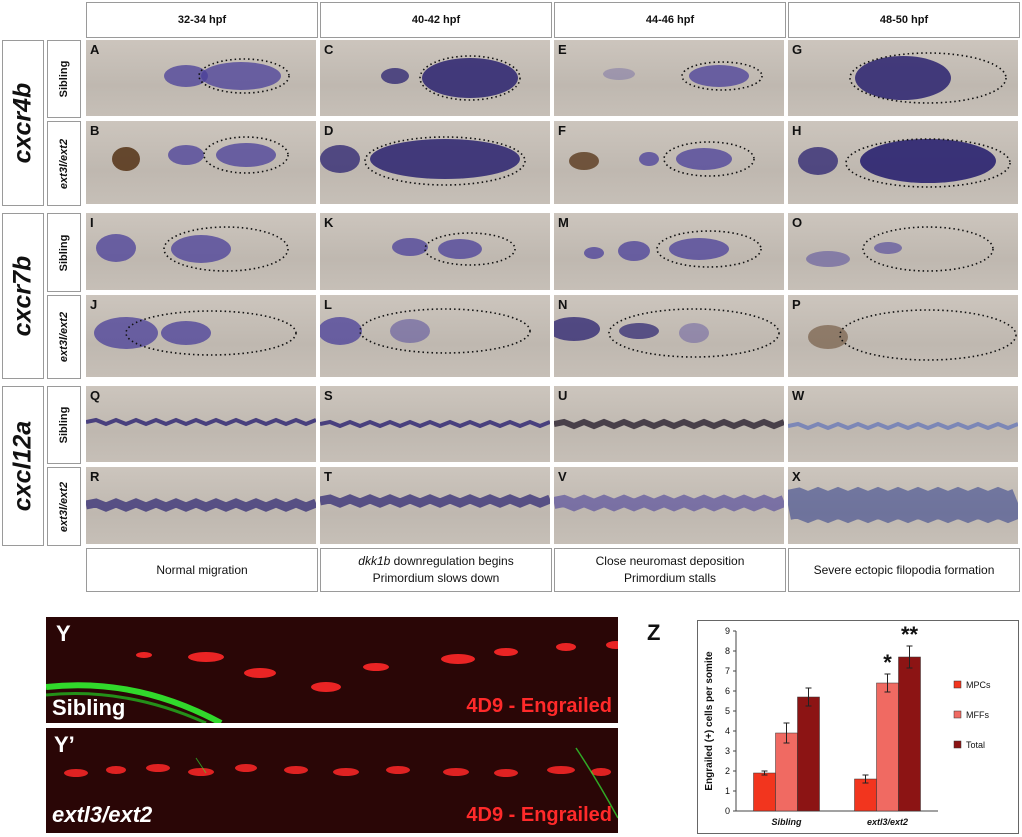 The height and width of the screenshot is (837, 1022). I want to click on footer-line: Normal migration, so click(202, 569).